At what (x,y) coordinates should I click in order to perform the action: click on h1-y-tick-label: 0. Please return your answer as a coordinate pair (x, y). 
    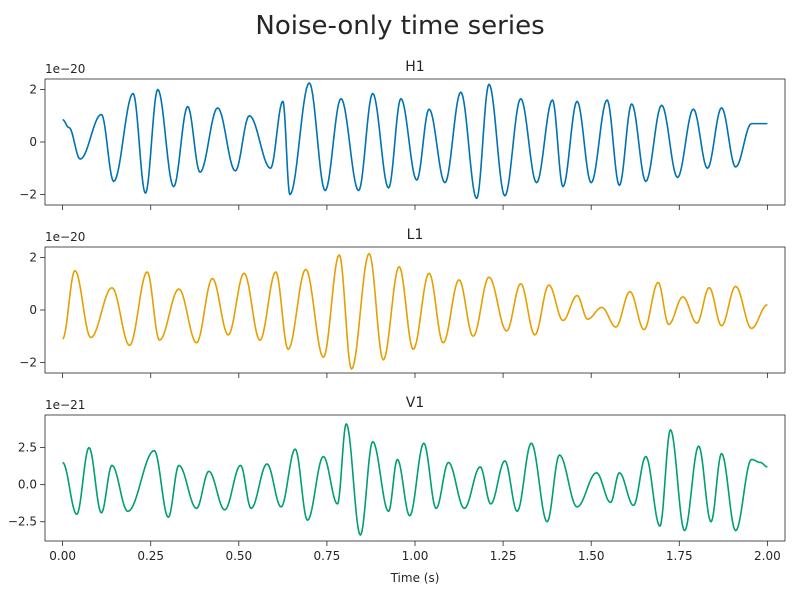
    Looking at the image, I should click on (33, 142).